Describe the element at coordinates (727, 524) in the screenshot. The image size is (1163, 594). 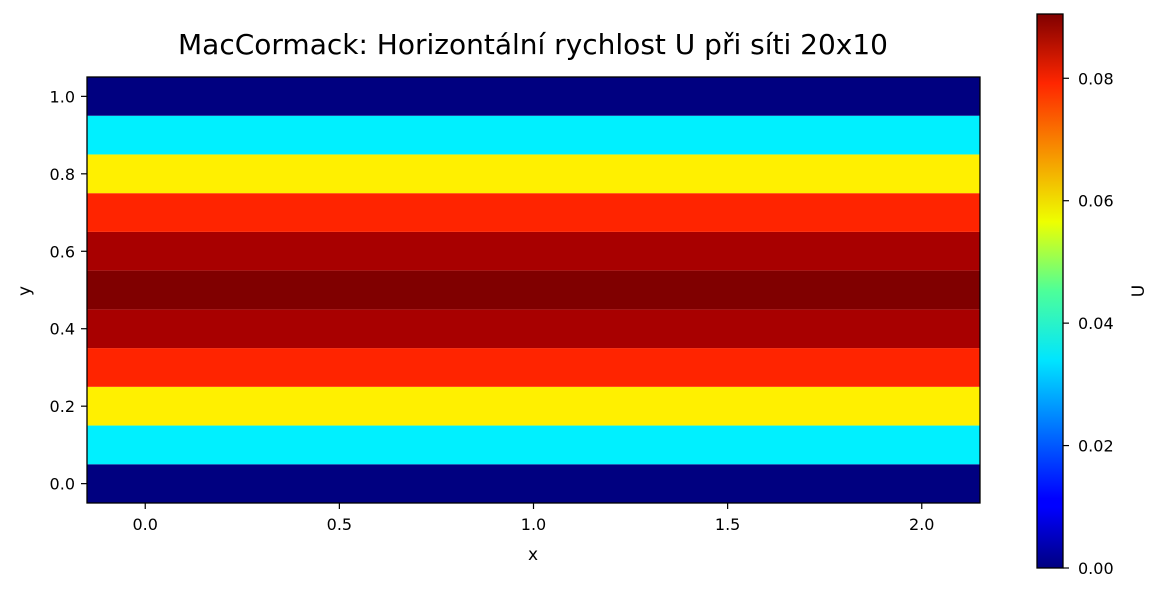
I see `x-tick-label: 1.5` at that location.